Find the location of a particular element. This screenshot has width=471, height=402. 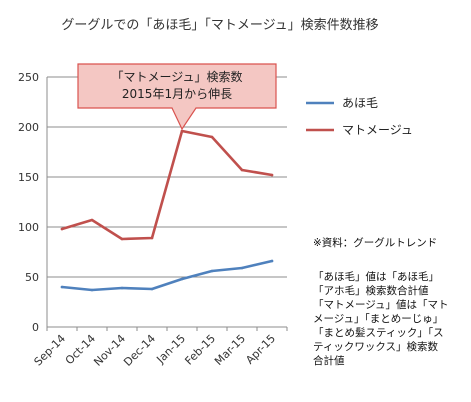

y-tick-label: 150 is located at coordinates (28, 177).